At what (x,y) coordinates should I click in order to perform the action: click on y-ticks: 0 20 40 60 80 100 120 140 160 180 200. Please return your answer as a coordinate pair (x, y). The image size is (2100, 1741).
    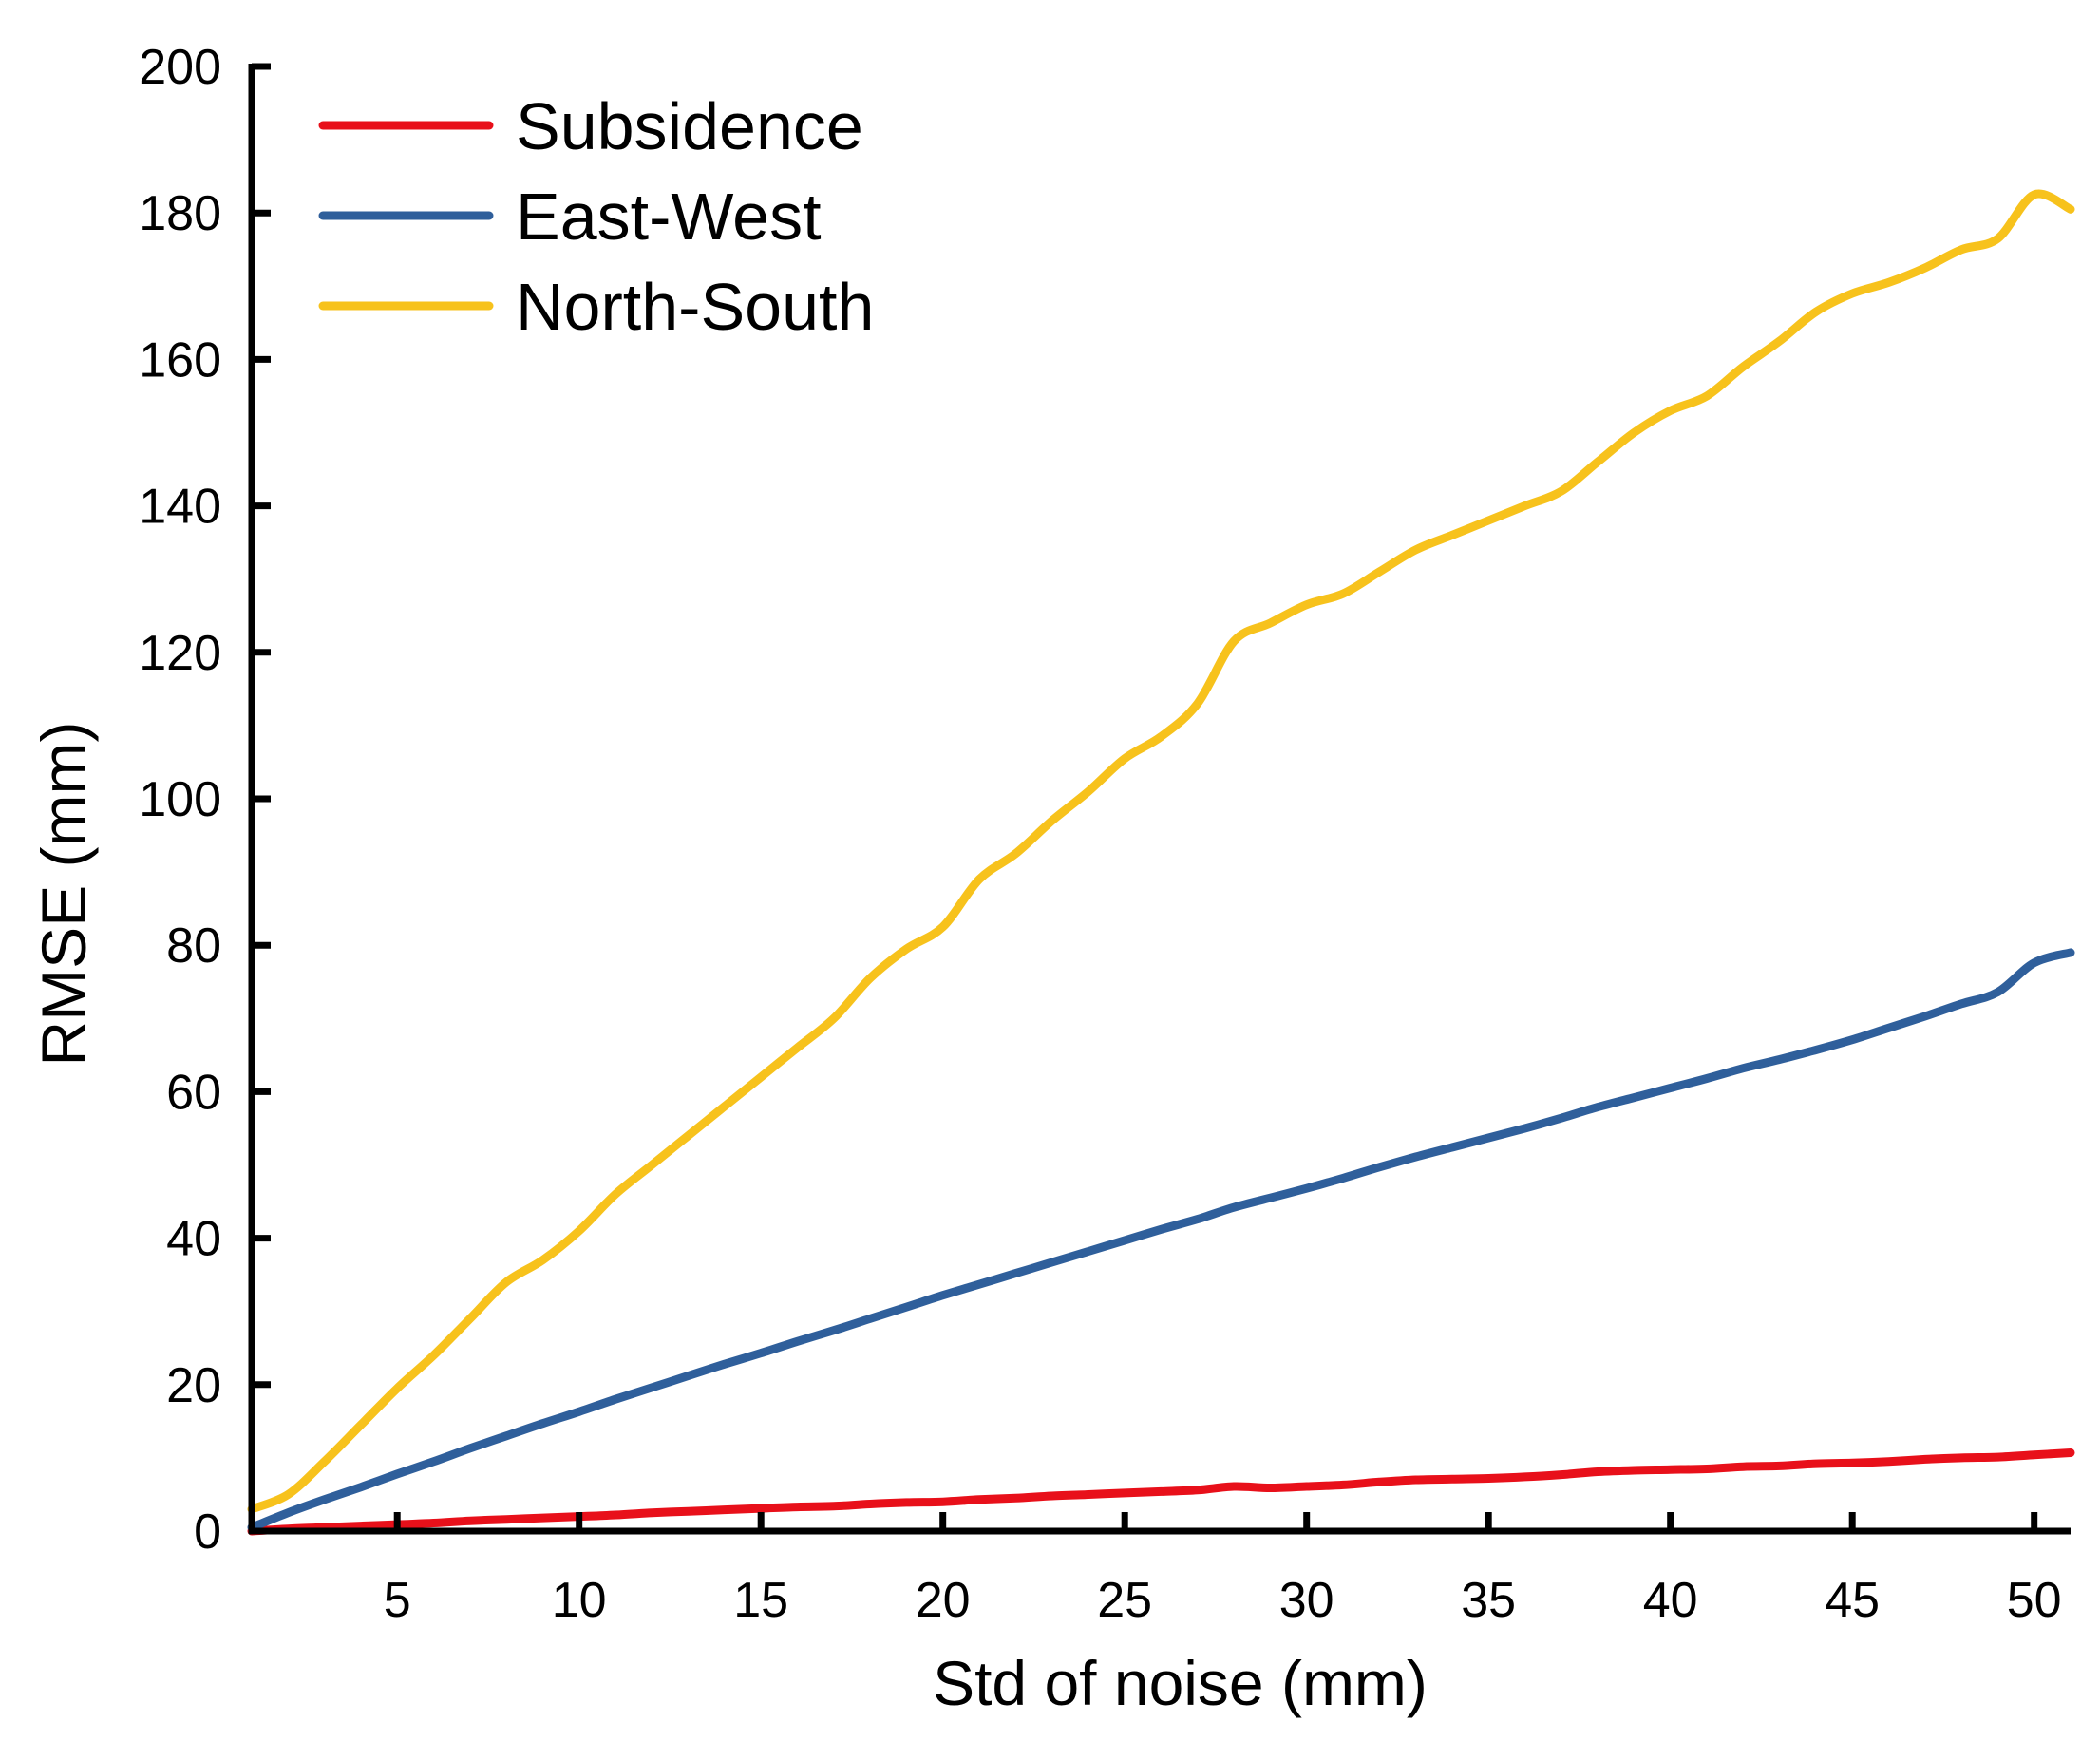
    Looking at the image, I should click on (205, 800).